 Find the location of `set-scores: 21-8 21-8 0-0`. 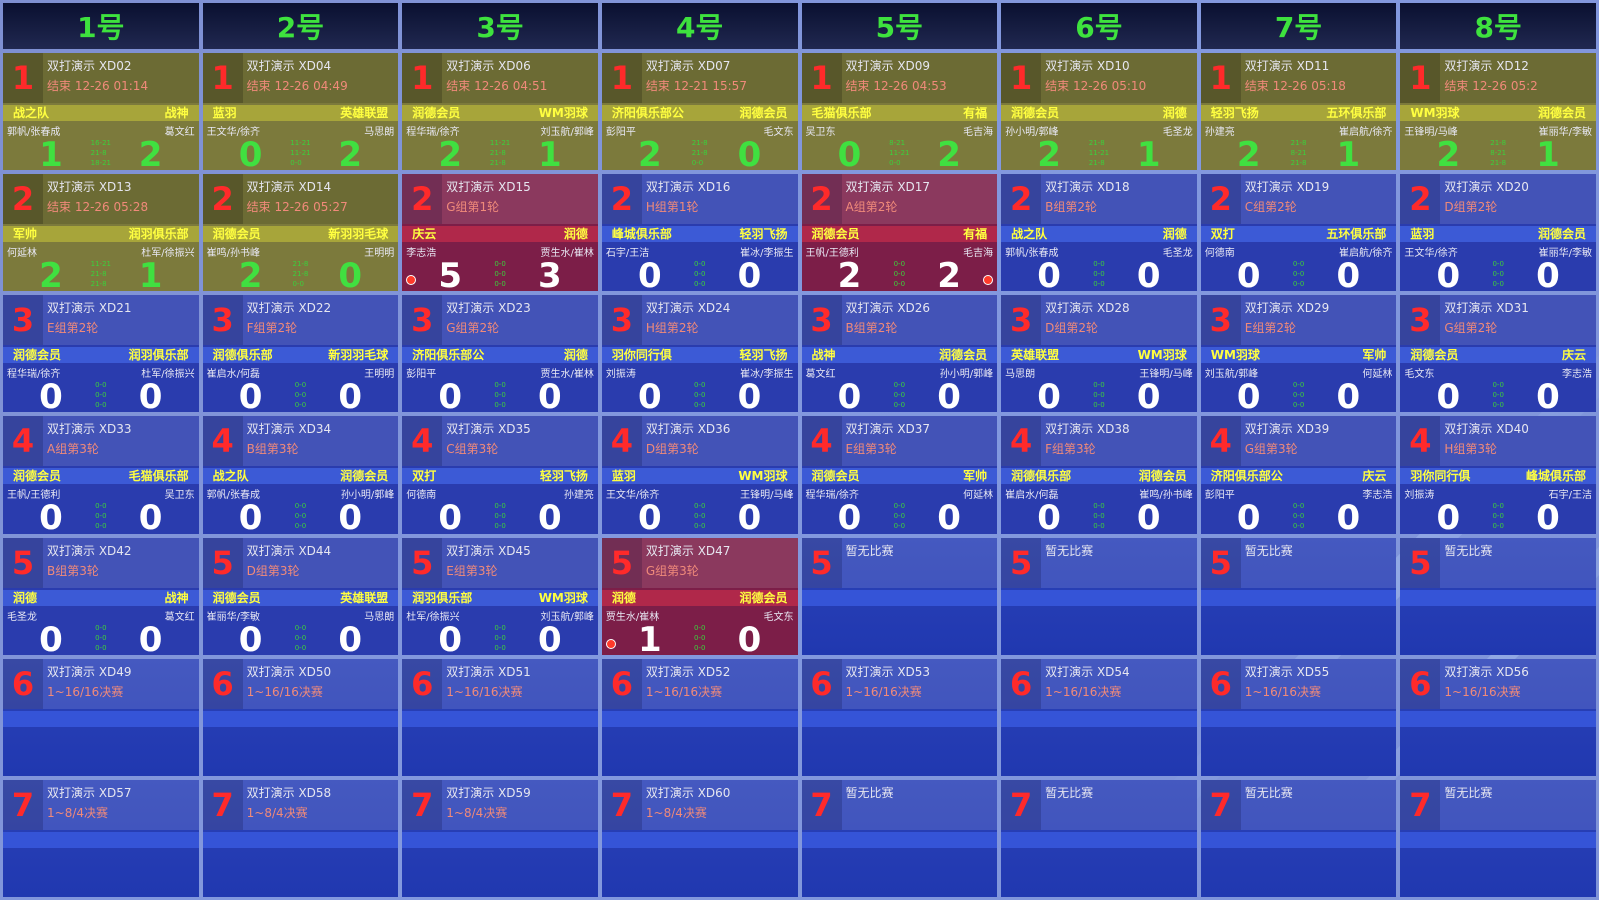

set-scores: 21-8 21-8 0-0 is located at coordinates (300, 274).